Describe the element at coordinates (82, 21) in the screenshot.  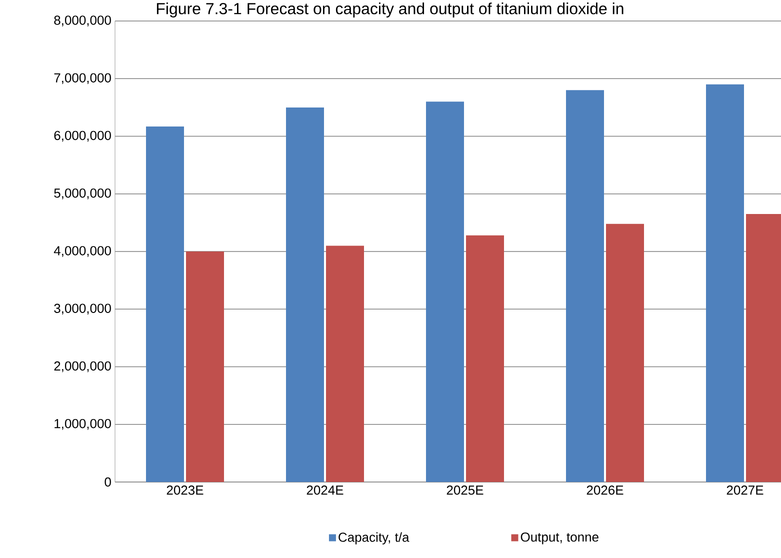
I see `y-tick-label: 8,000,000` at that location.